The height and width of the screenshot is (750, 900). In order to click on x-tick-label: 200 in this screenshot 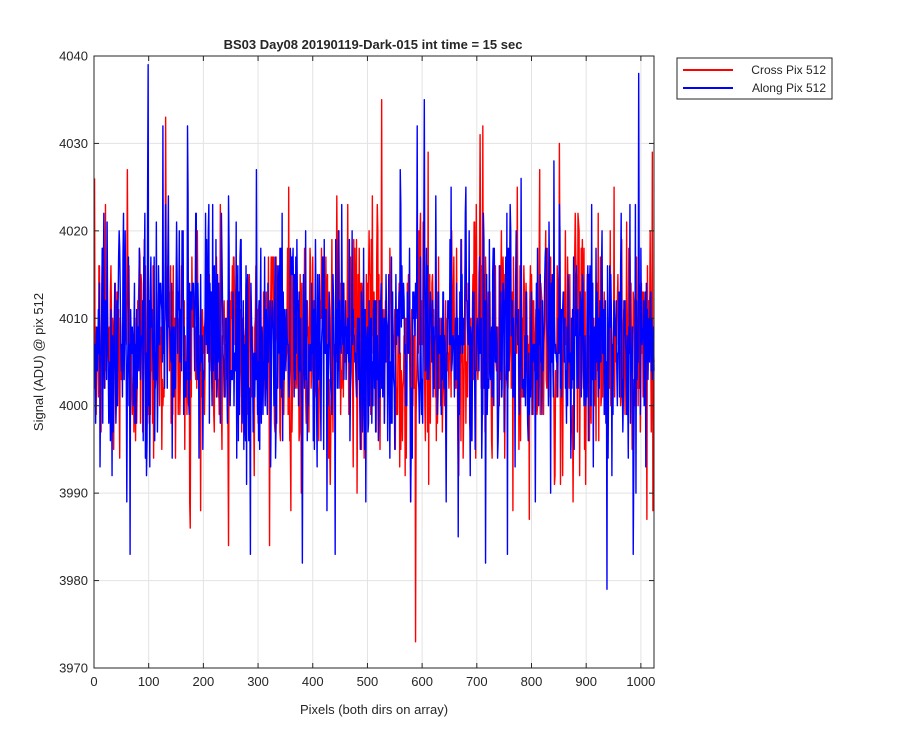, I will do `click(204, 681)`.